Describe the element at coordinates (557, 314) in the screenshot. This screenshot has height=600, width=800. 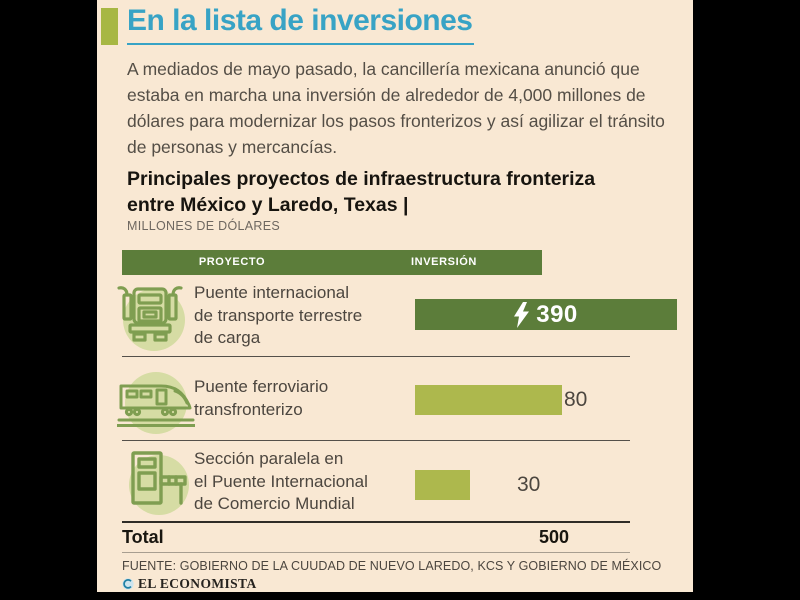
I see `bar-value: 390` at that location.